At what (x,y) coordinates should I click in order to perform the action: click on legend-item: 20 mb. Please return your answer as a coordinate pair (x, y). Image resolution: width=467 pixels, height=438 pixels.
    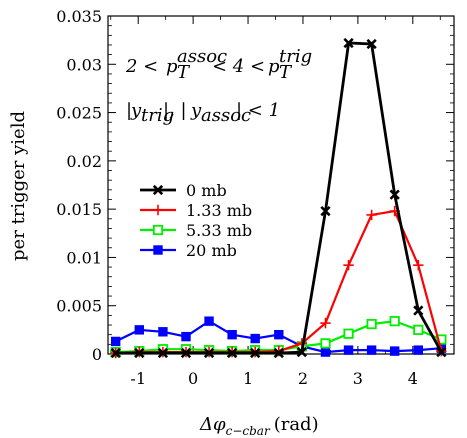
    Looking at the image, I should click on (188, 250).